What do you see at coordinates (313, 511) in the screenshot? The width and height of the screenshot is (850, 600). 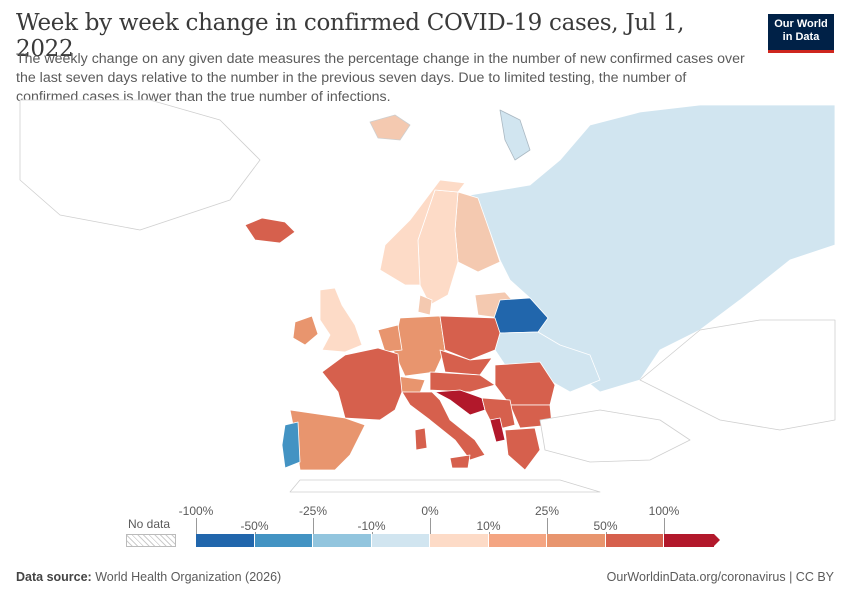 I see `legend-tick-label: -25%` at bounding box center [313, 511].